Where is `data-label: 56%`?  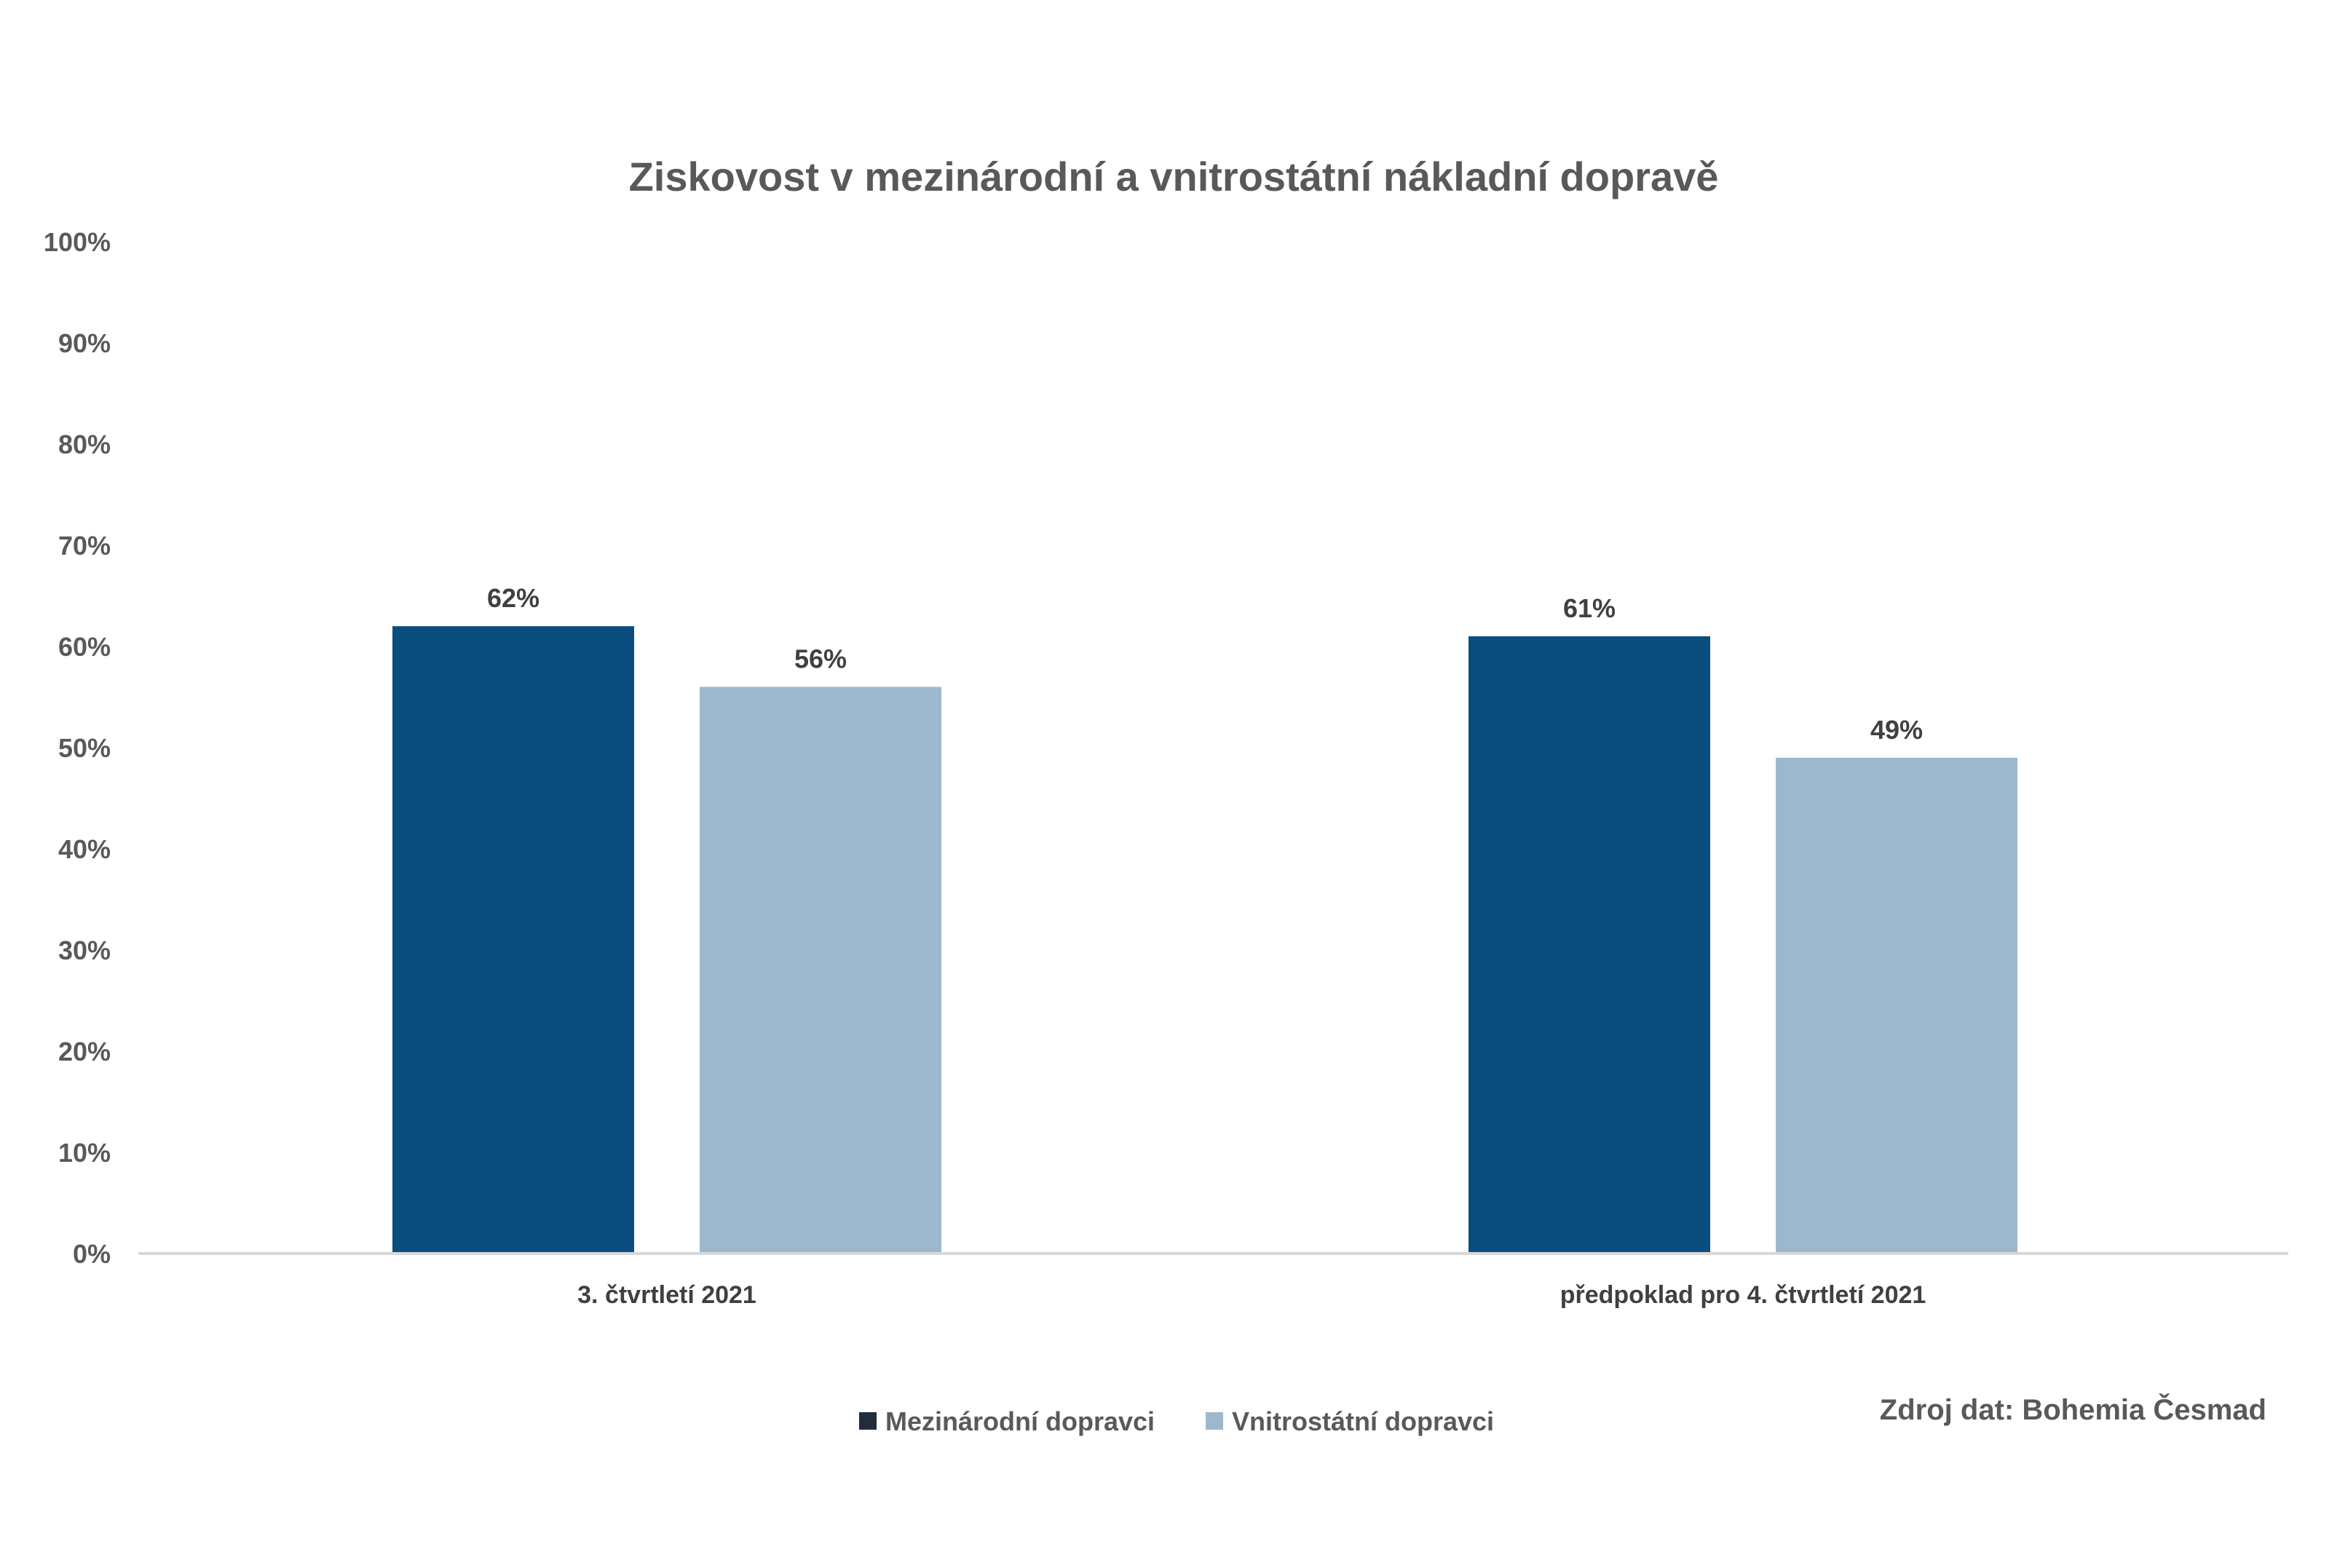 data-label: 56% is located at coordinates (820, 659).